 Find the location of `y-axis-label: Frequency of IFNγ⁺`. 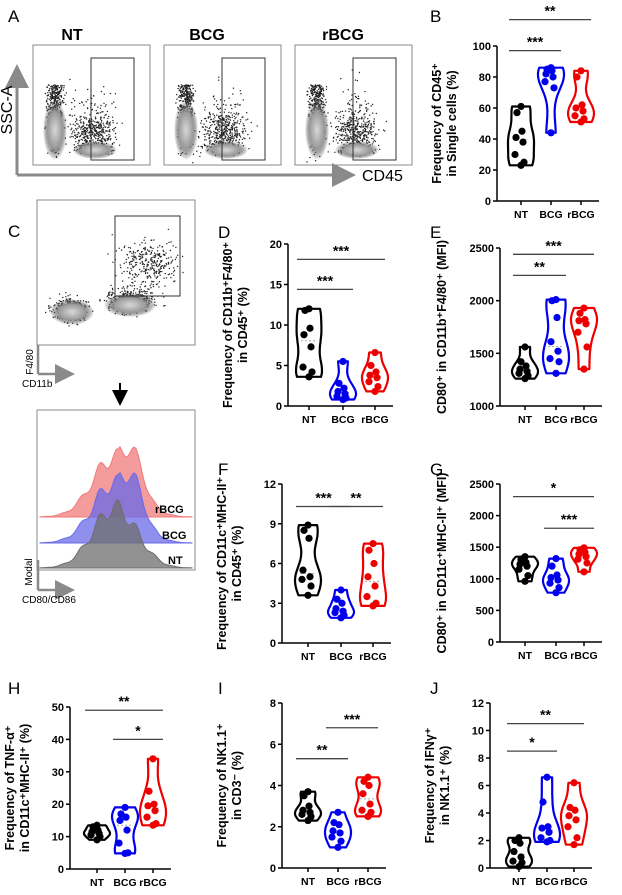

y-axis-label: Frequency of IFNγ⁺ is located at coordinates (430, 785).